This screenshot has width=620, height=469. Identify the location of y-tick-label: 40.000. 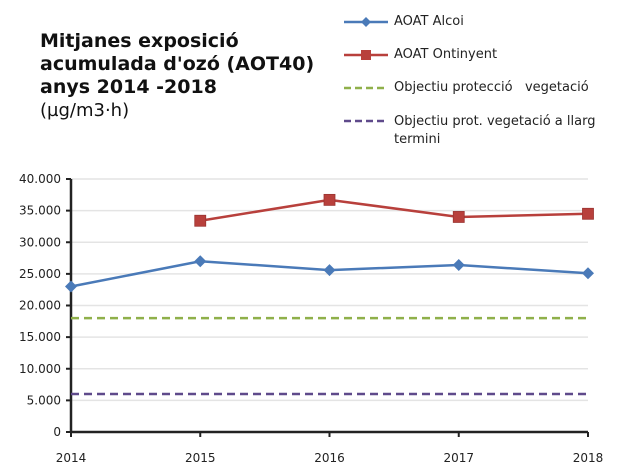
(40, 179).